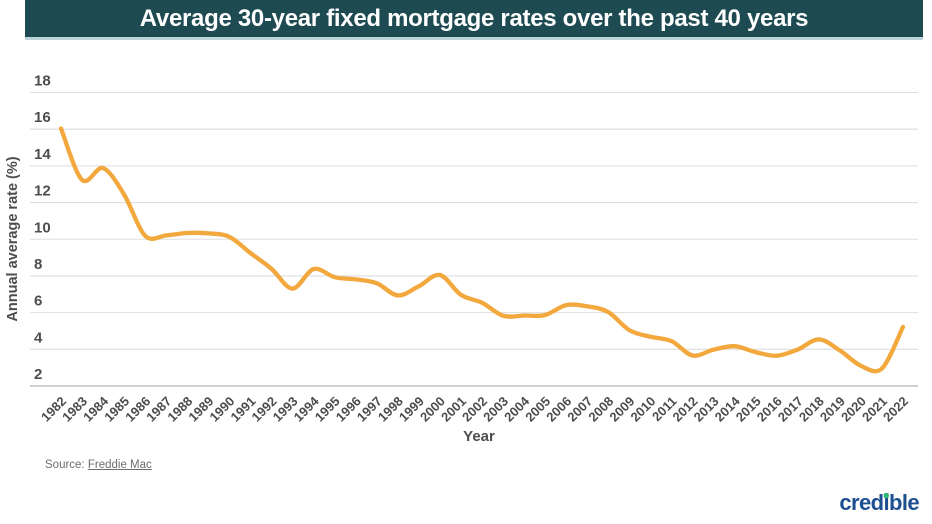 This screenshot has width=932, height=524. What do you see at coordinates (42, 154) in the screenshot?
I see `y-tick-label: 14` at bounding box center [42, 154].